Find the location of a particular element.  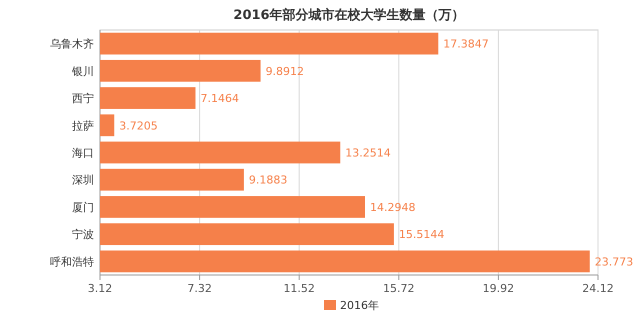

y-tick-label: 拉萨 is located at coordinates (83, 125).